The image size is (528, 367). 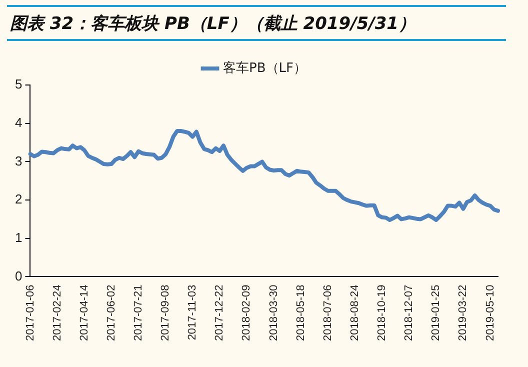 I want to click on y-tick-label: 3, so click(x=18, y=160).